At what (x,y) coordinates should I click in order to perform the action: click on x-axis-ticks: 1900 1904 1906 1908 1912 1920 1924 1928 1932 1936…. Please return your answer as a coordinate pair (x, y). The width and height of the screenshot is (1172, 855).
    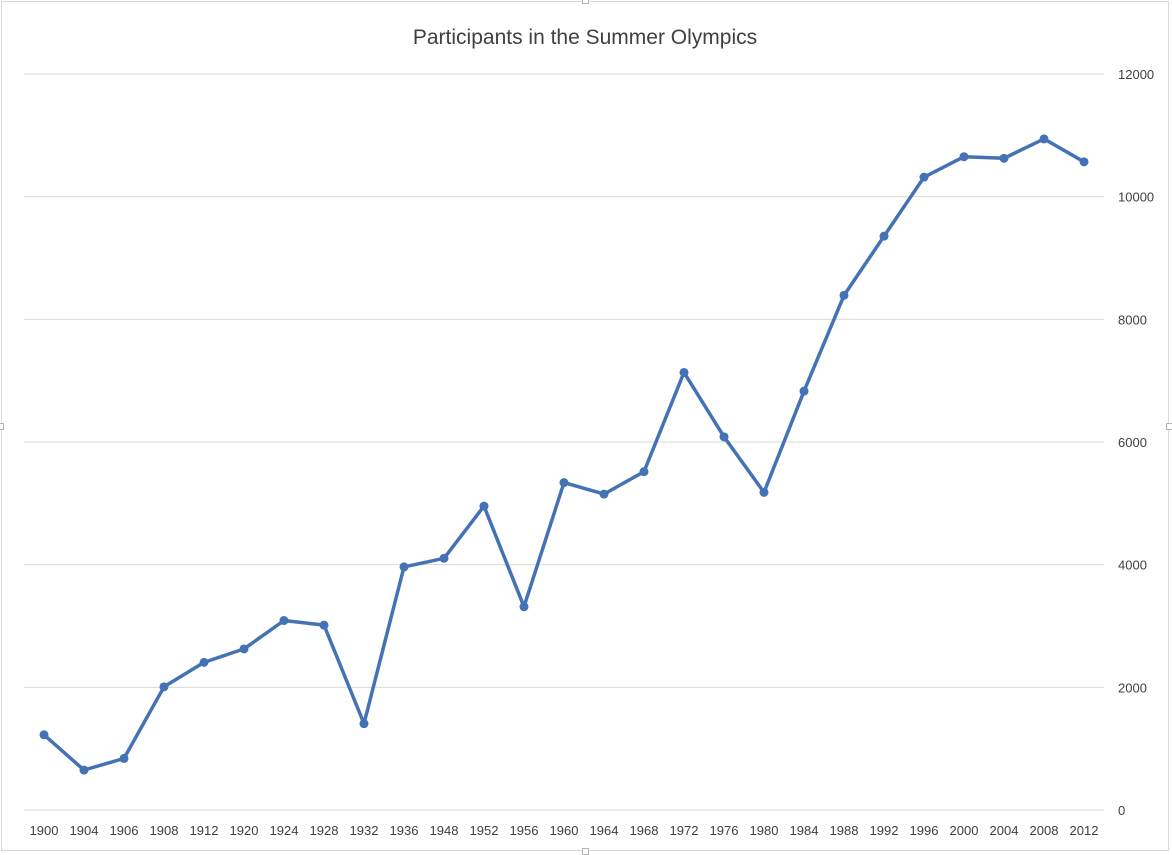
    Looking at the image, I should click on (564, 830).